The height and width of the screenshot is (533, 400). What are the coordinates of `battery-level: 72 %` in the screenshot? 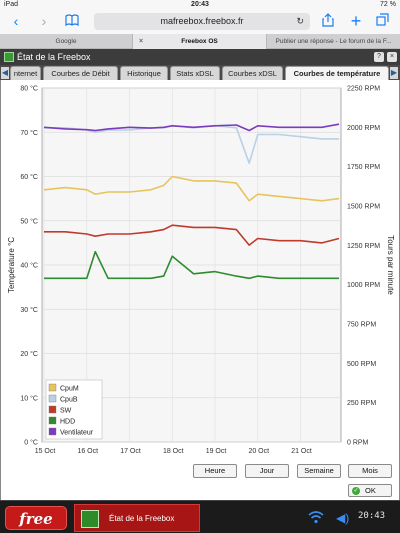 It's located at (388, 4).